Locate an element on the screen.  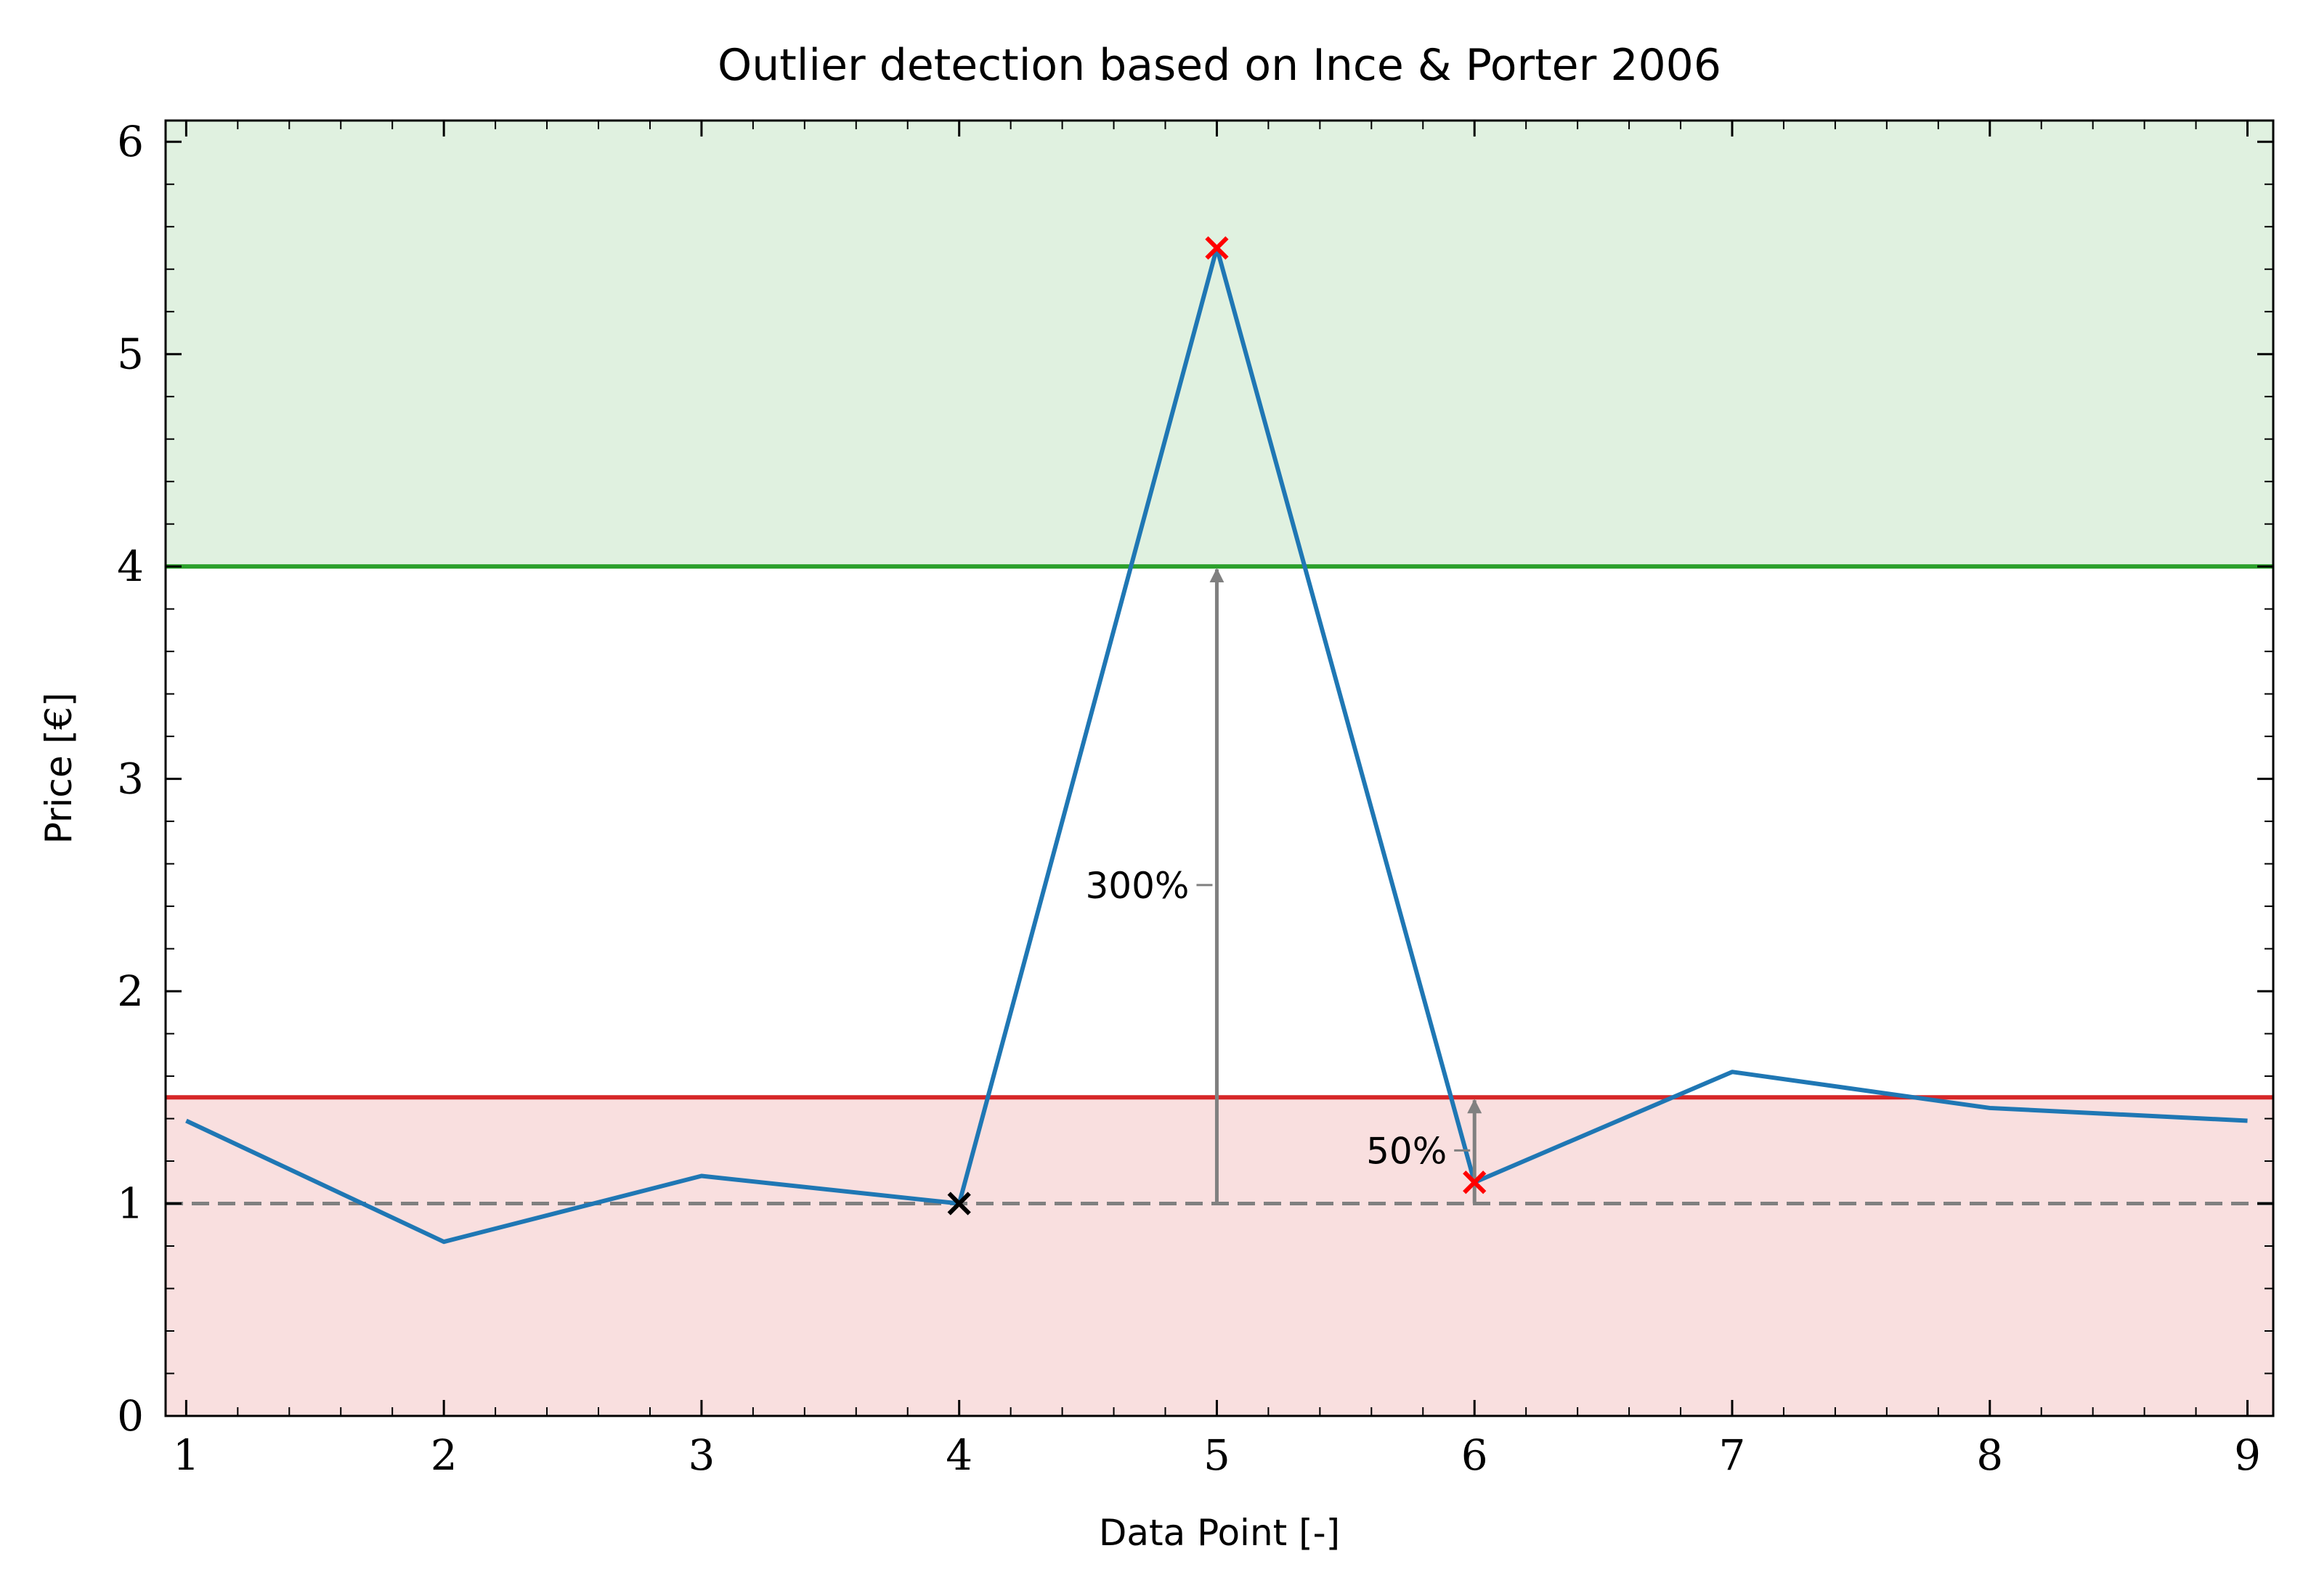
y-tick-label-1: 1 is located at coordinates (130, 1204).